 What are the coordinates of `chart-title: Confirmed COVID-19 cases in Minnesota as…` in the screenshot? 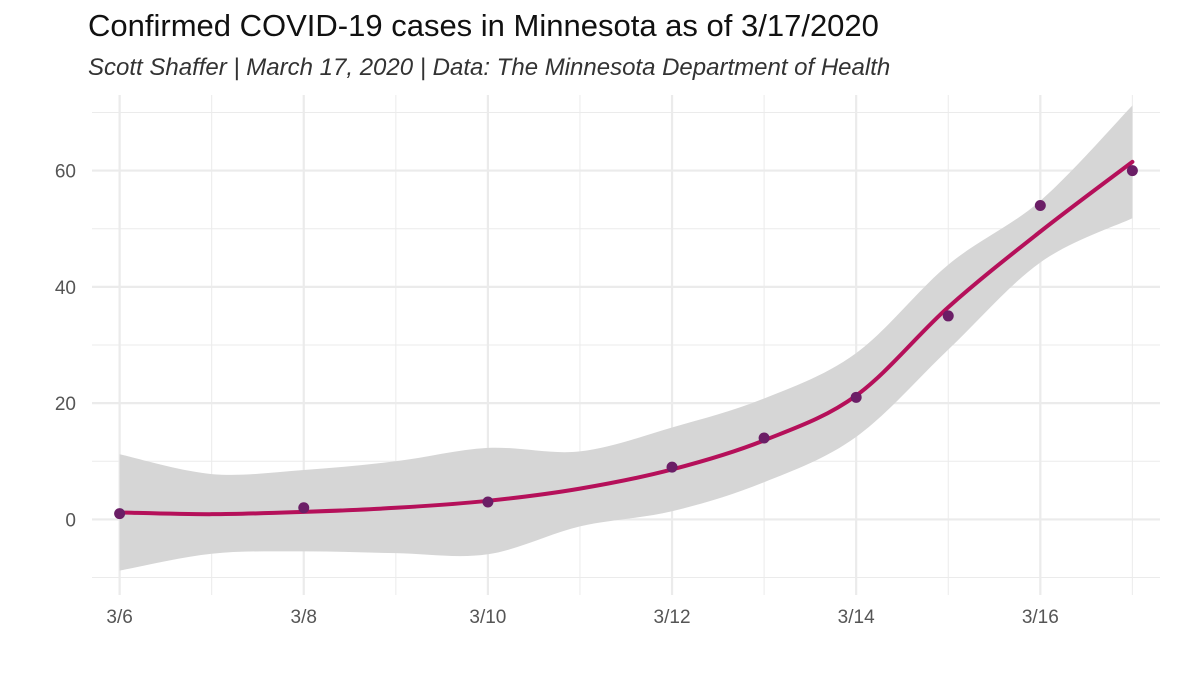 It's located at (483, 25).